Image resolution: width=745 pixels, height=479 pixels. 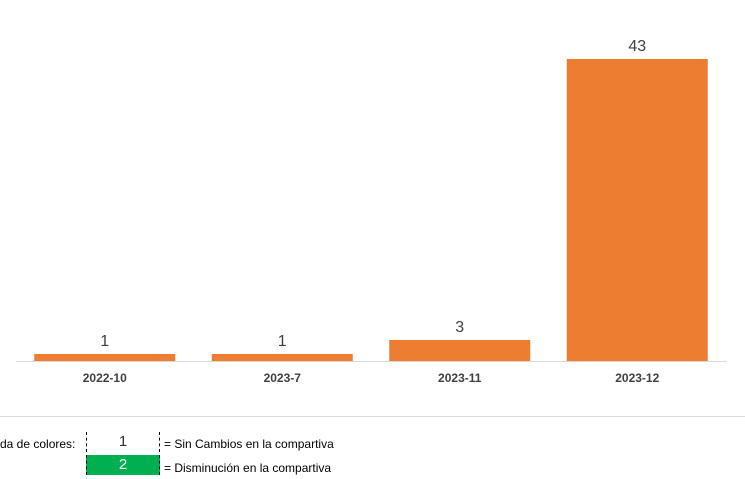 What do you see at coordinates (372, 416) in the screenshot?
I see `section-divider` at bounding box center [372, 416].